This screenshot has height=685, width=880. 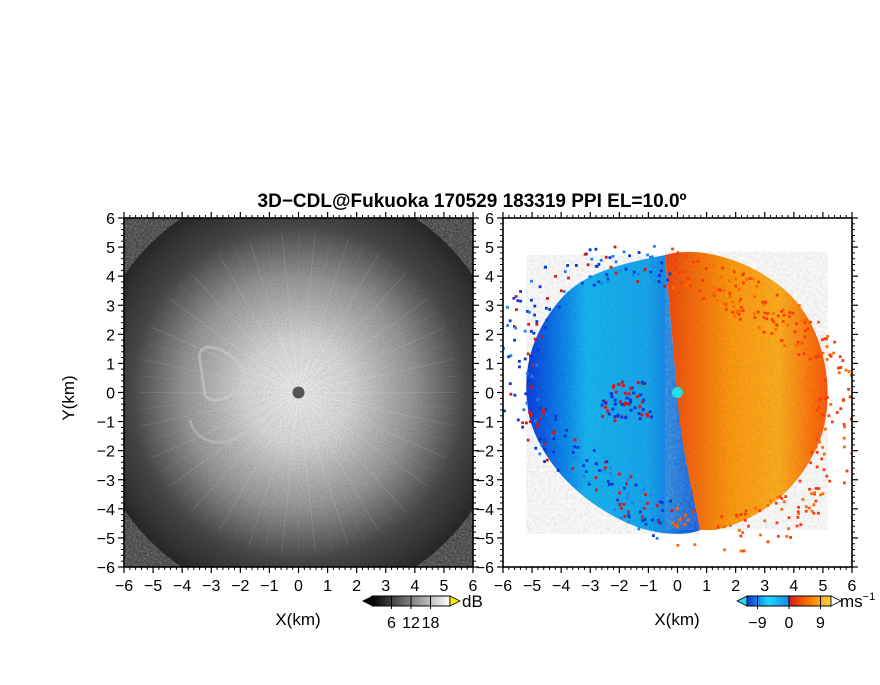 I want to click on y-tick-label: 6, so click(x=110, y=219).